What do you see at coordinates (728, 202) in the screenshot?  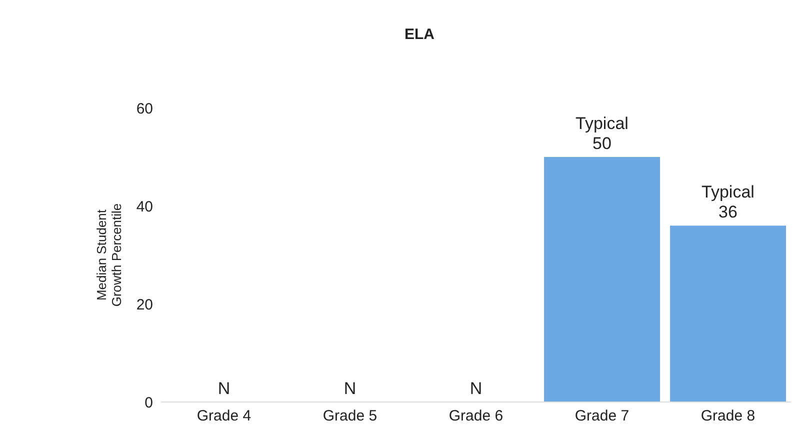 I see `data-label: Typical 36` at bounding box center [728, 202].